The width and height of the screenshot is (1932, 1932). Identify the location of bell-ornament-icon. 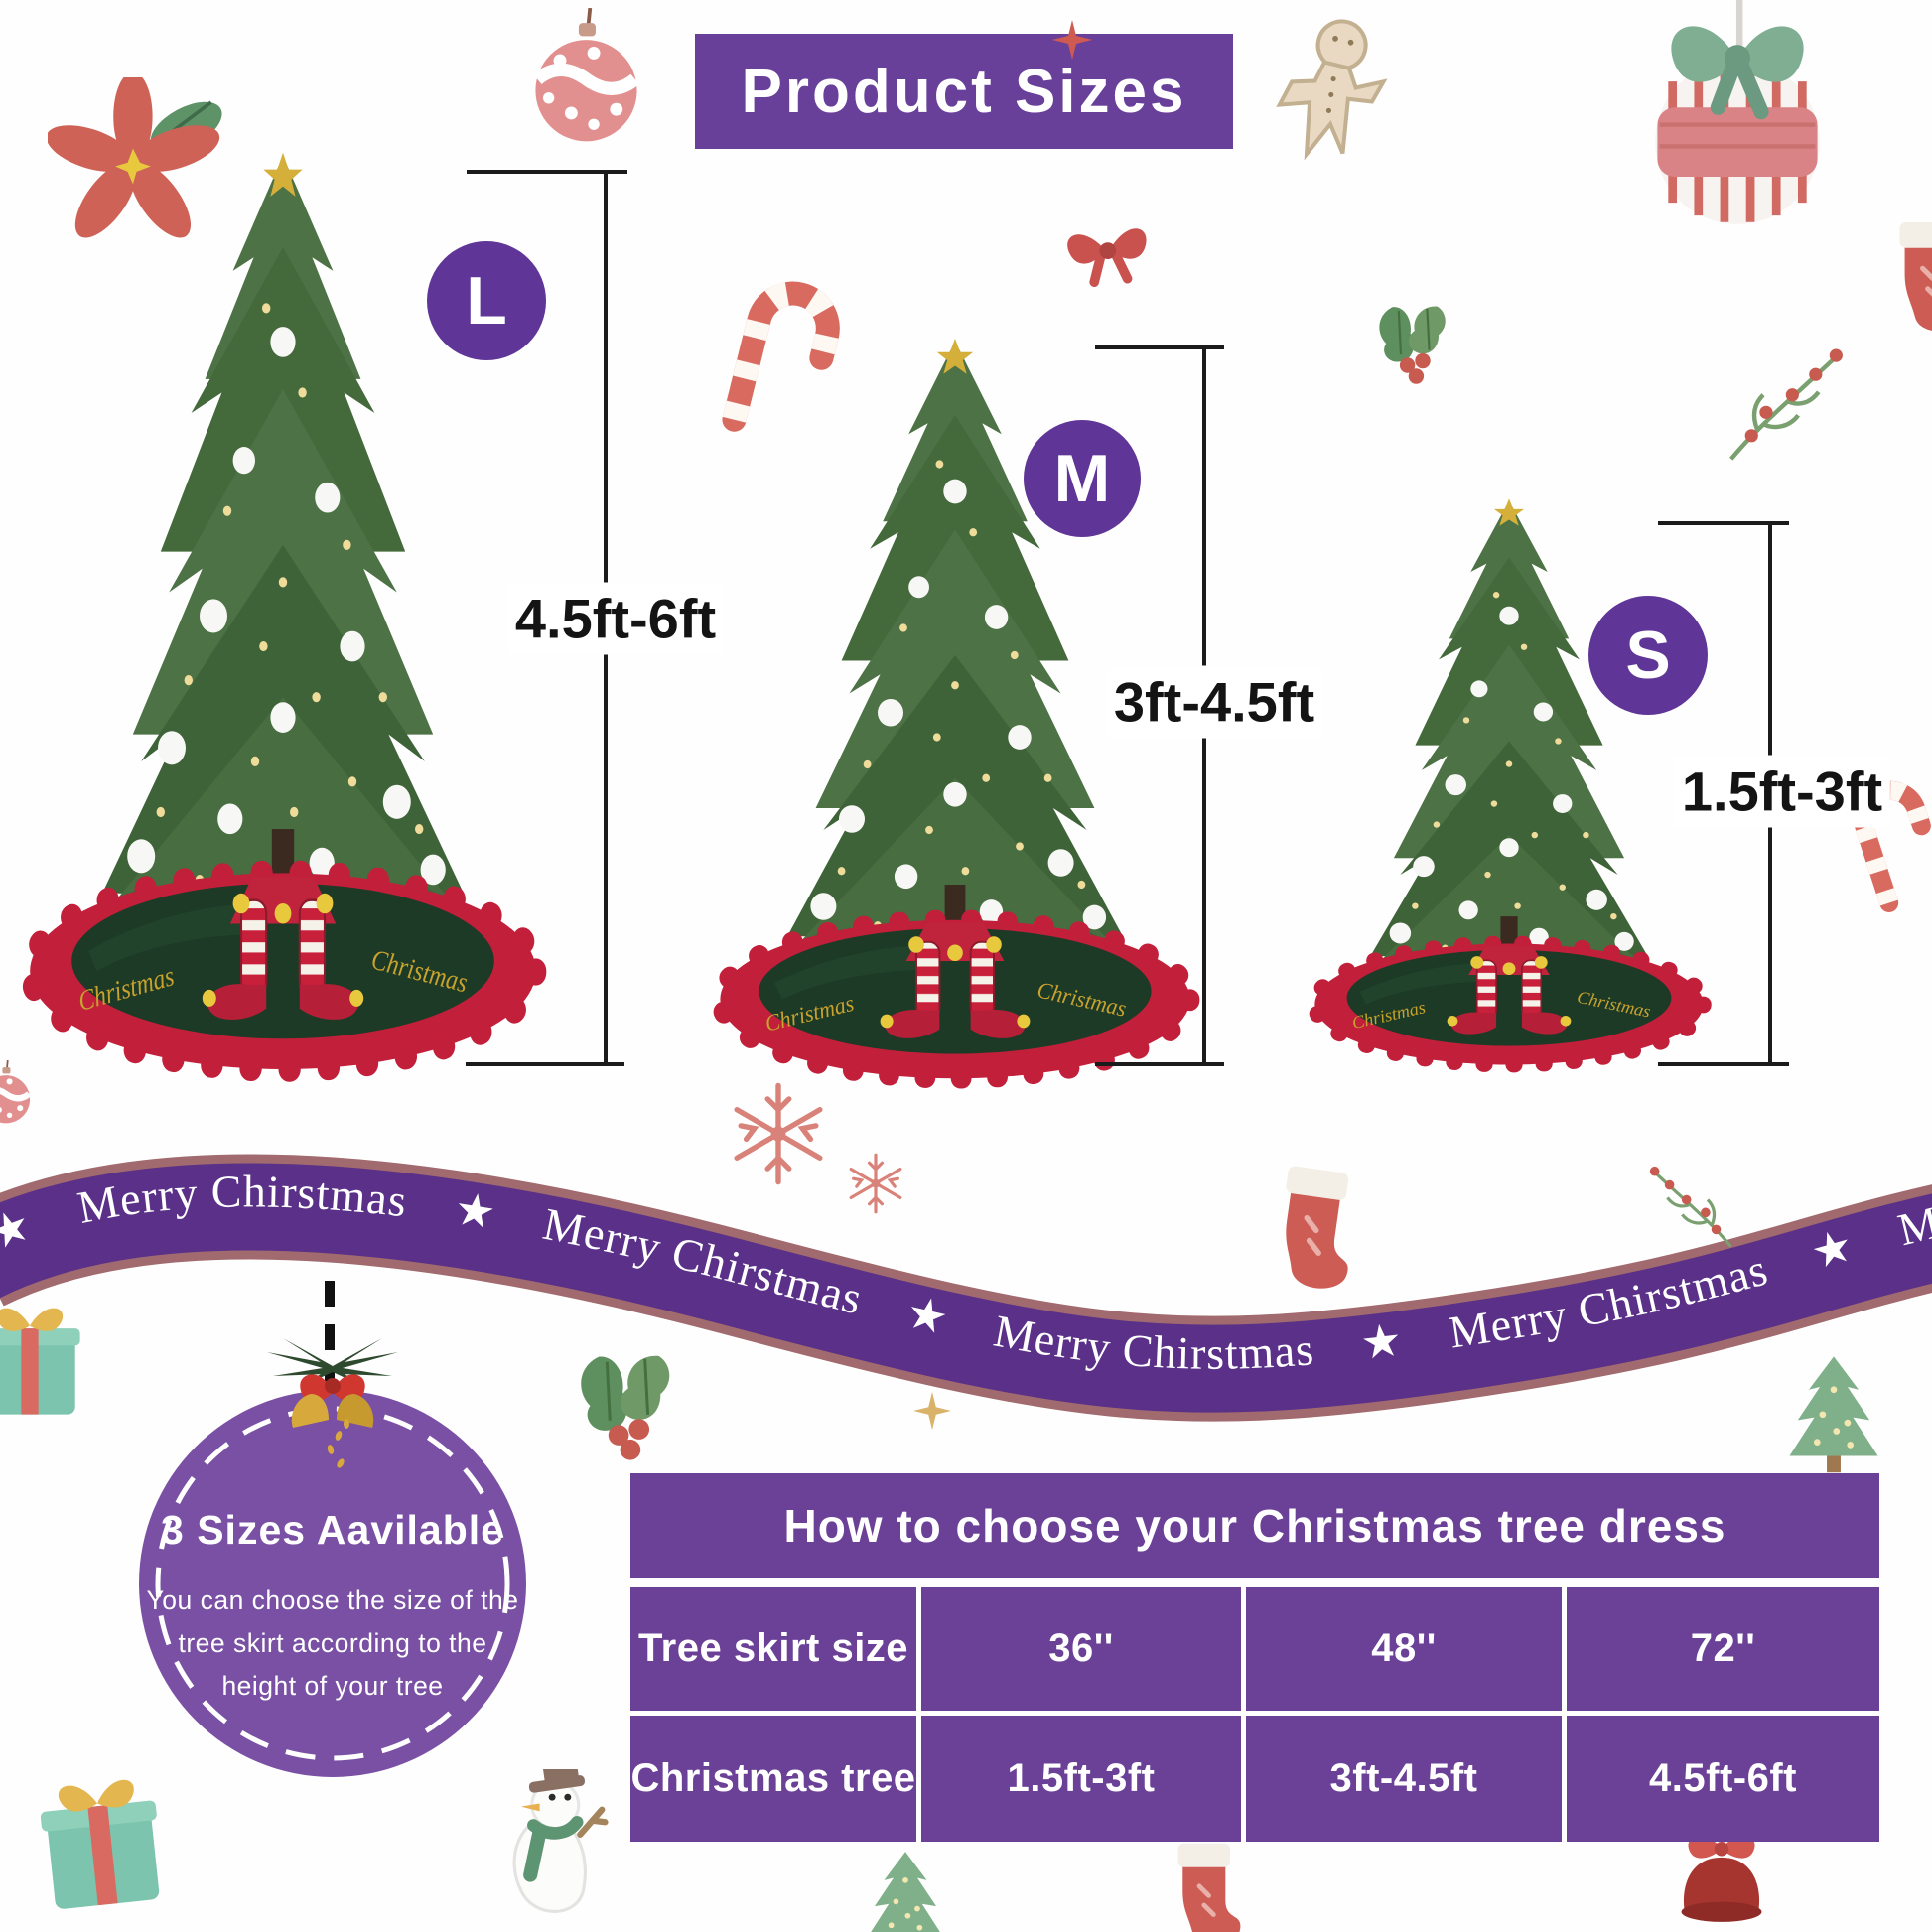
(1722, 1881).